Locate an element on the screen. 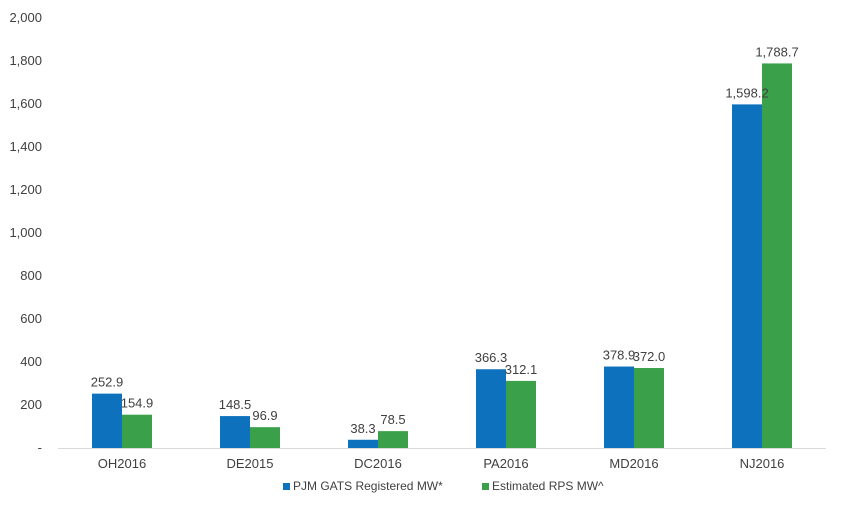  x-tick-label: OH2016 is located at coordinates (122, 463).